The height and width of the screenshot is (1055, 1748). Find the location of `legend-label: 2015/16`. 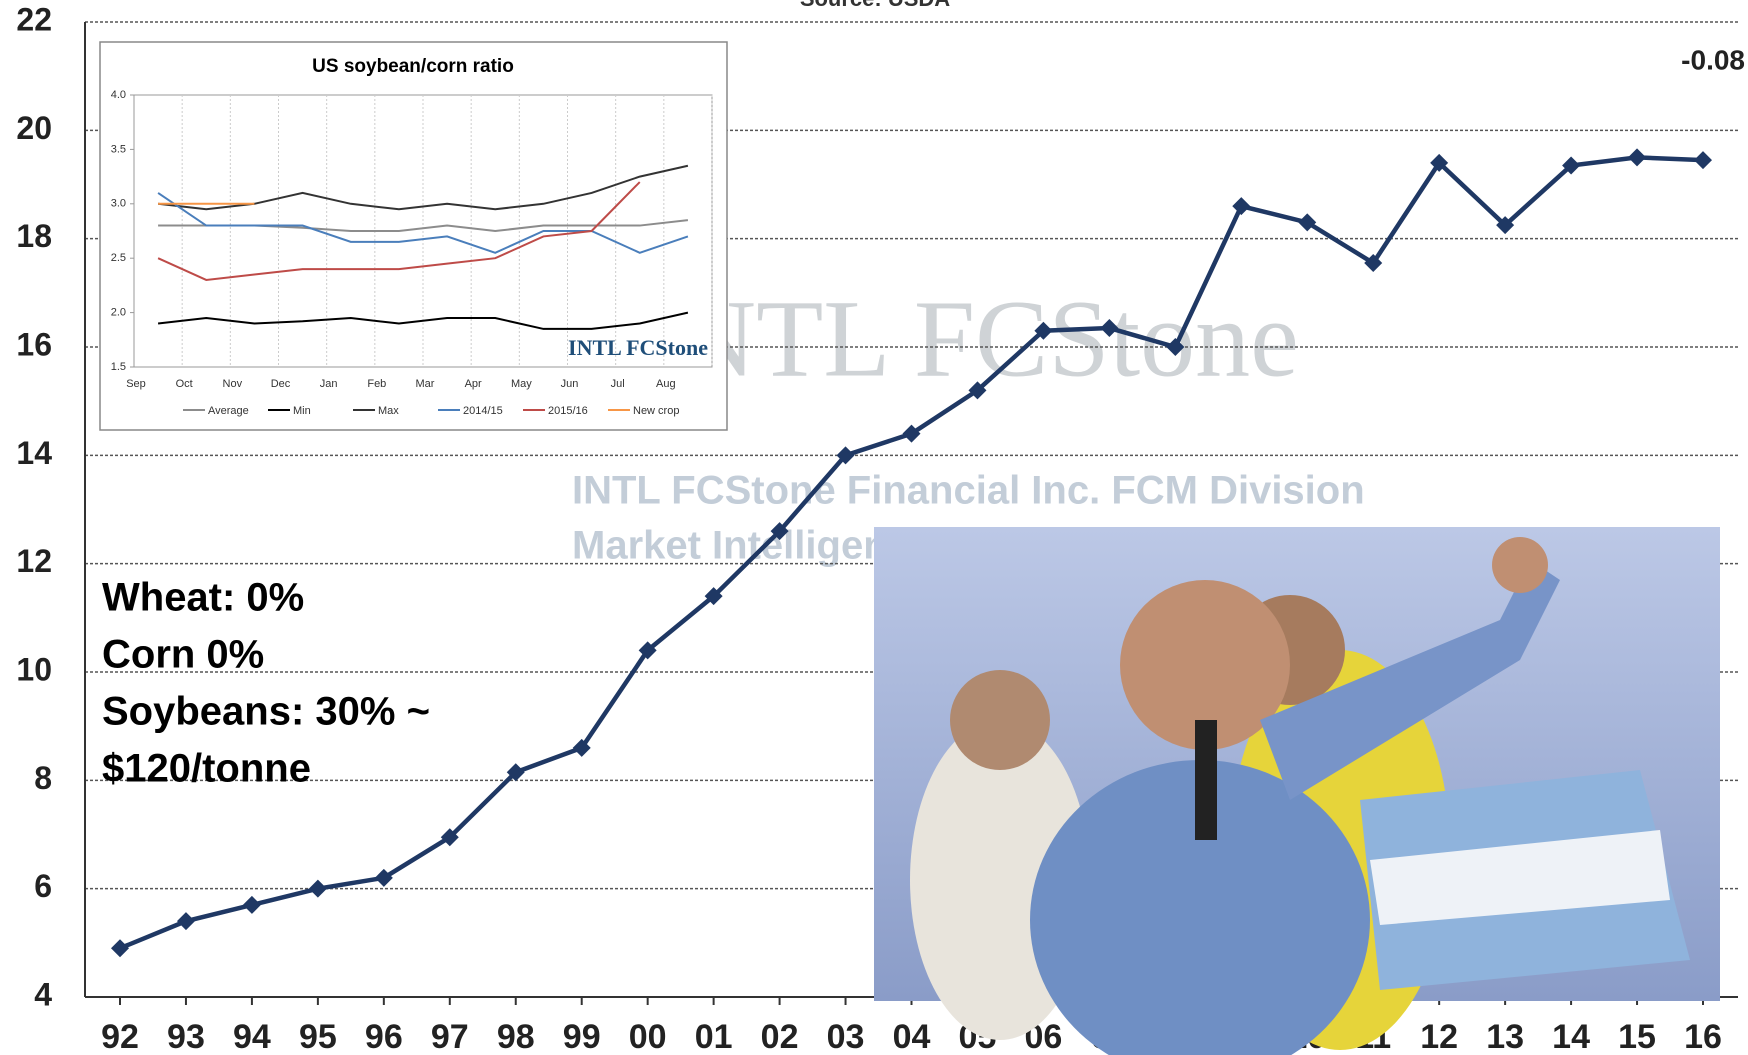

legend-label: 2015/16 is located at coordinates (568, 411).